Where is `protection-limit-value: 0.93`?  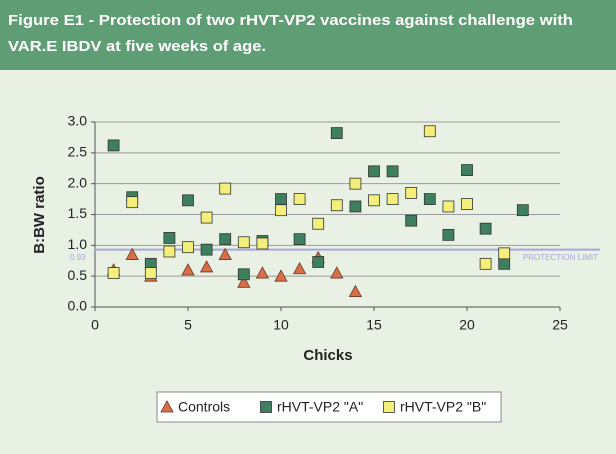
protection-limit-value: 0.93 is located at coordinates (78, 257).